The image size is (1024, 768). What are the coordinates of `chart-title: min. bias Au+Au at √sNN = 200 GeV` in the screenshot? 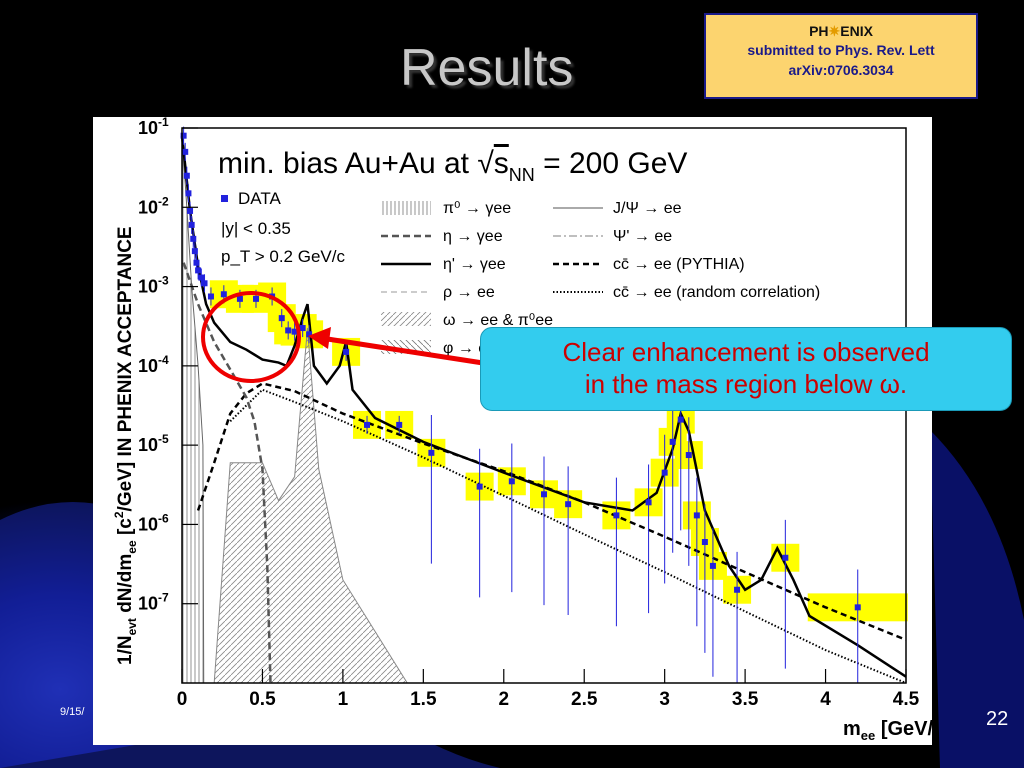 It's located at (452, 166).